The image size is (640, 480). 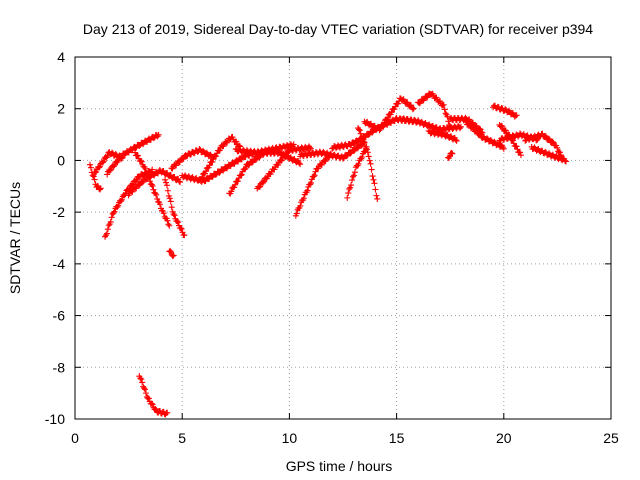 I want to click on y-tick-labels: -10 -8 -6 -4 -2 0 2 4, so click(x=55, y=238).